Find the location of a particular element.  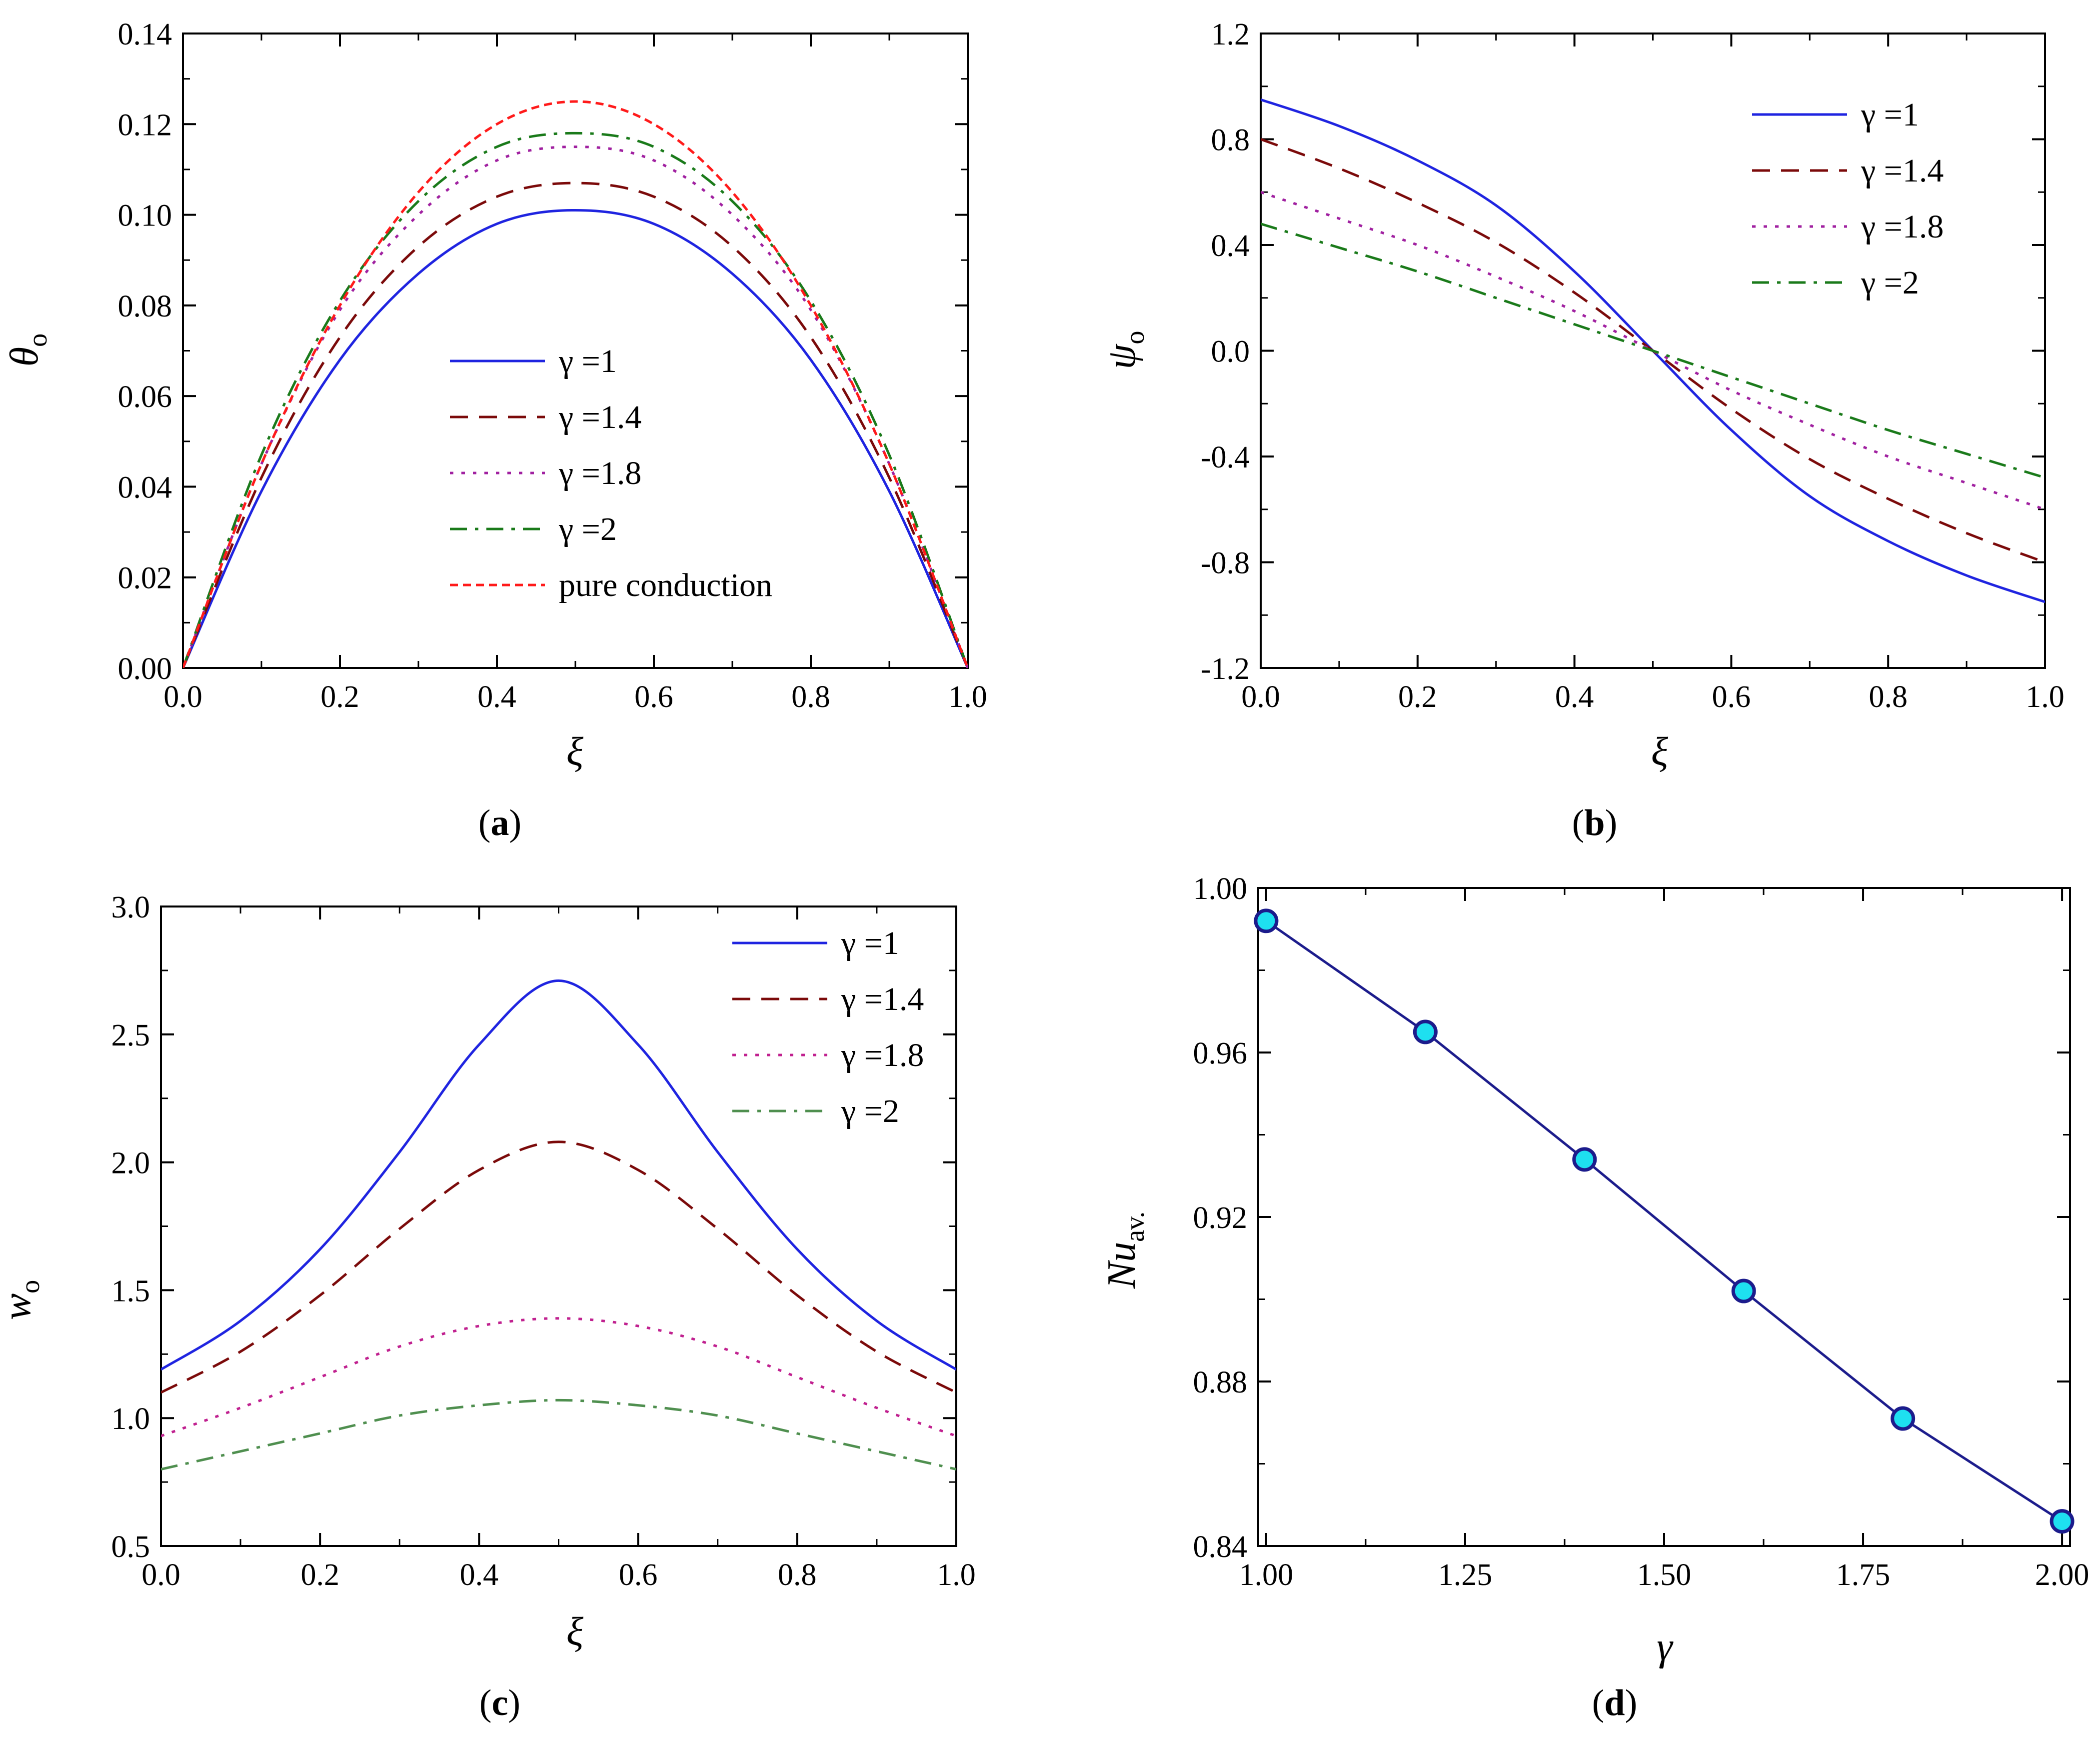

caption-letter: a is located at coordinates (500, 823).